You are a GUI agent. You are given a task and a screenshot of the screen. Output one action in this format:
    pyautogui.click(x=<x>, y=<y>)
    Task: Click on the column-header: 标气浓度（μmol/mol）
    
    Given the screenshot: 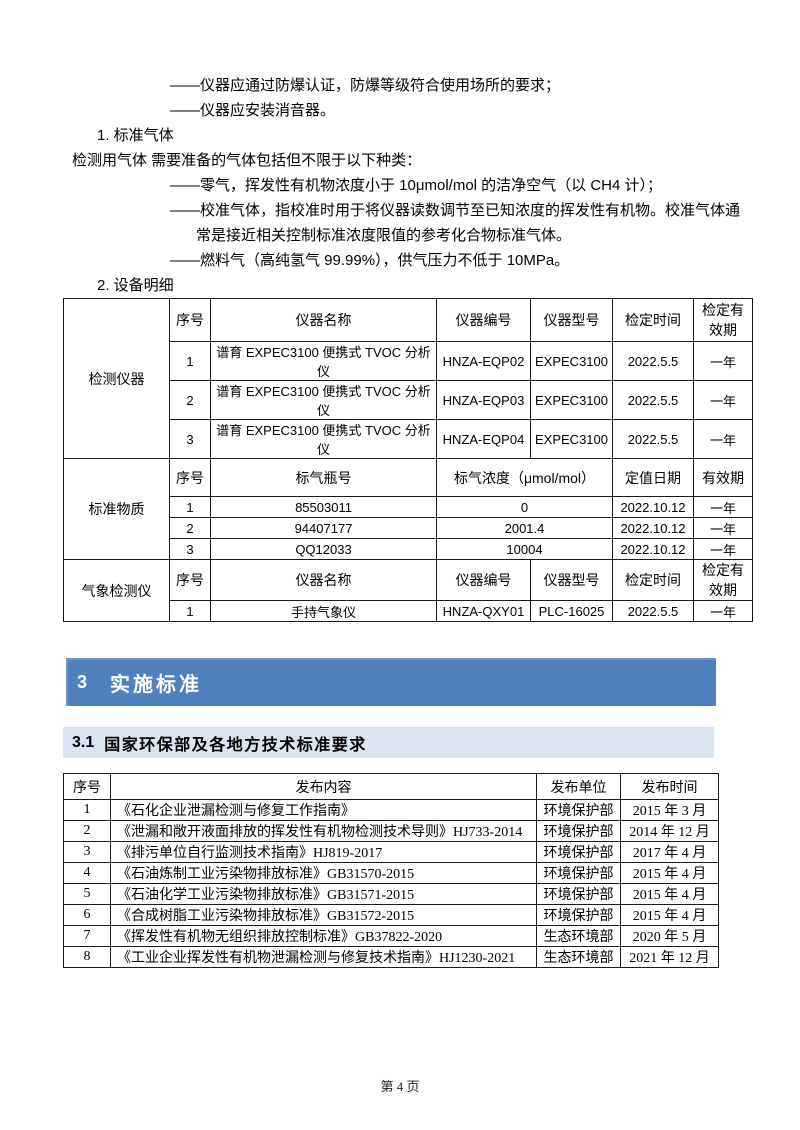 What is the action you would take?
    pyautogui.click(x=524, y=477)
    